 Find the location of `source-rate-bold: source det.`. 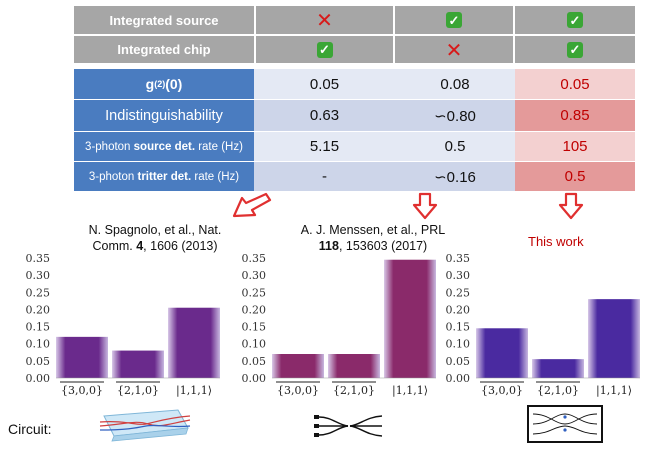

source-rate-bold: source det. is located at coordinates (164, 146).